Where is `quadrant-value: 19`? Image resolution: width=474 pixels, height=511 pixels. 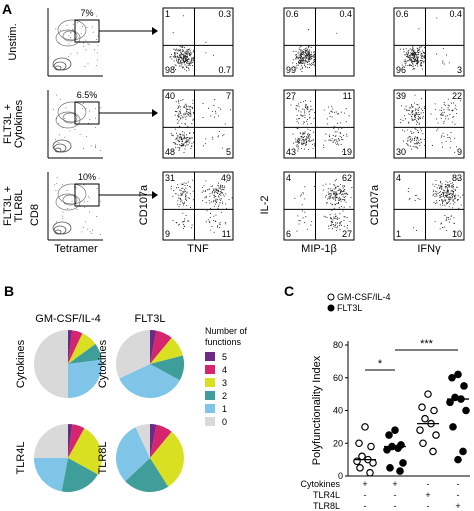
quadrant-value: 19 is located at coordinates (347, 152).